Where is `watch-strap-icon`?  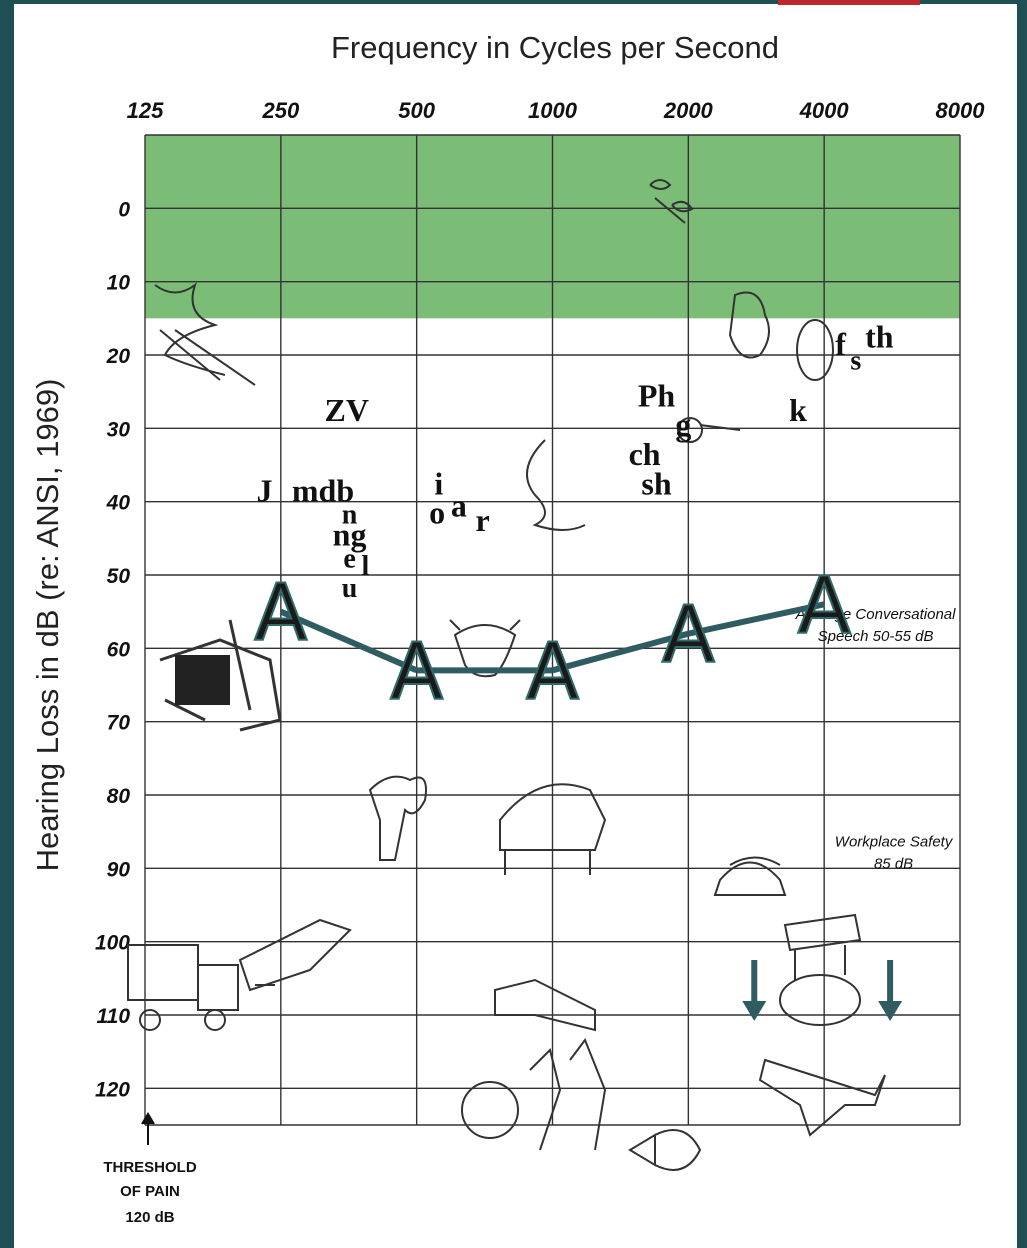
watch-strap-icon is located at coordinates (720, 427).